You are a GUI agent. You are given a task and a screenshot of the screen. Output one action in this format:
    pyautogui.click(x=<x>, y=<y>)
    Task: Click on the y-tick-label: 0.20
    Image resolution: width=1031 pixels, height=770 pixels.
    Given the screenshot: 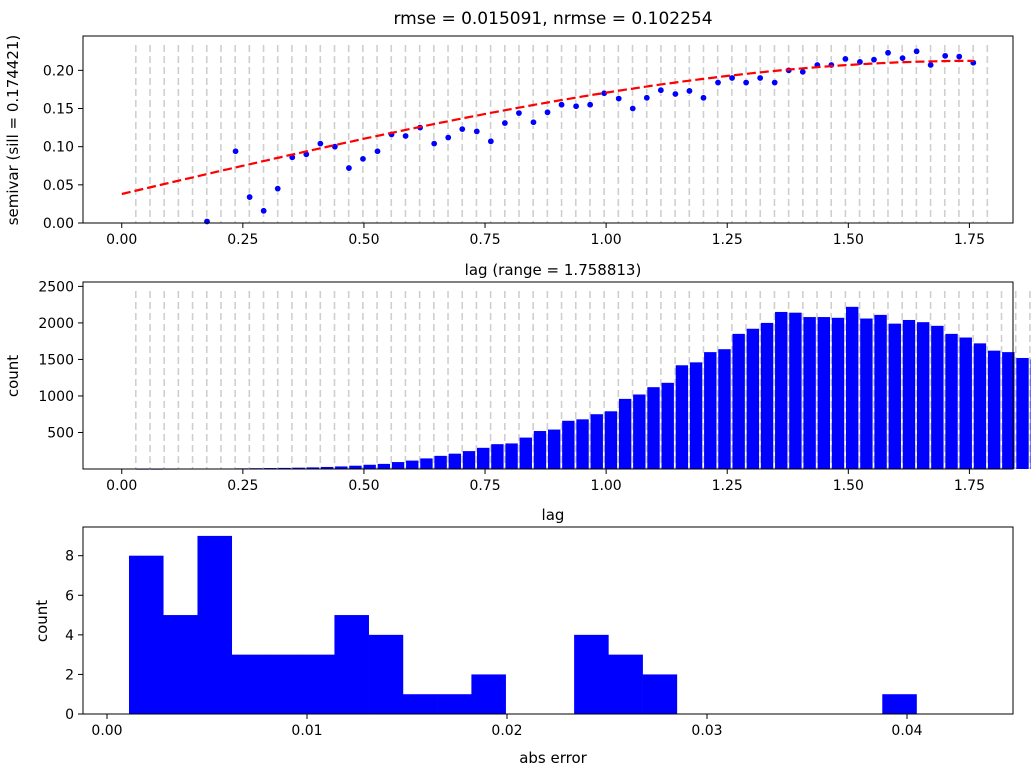 What is the action you would take?
    pyautogui.click(x=58, y=71)
    